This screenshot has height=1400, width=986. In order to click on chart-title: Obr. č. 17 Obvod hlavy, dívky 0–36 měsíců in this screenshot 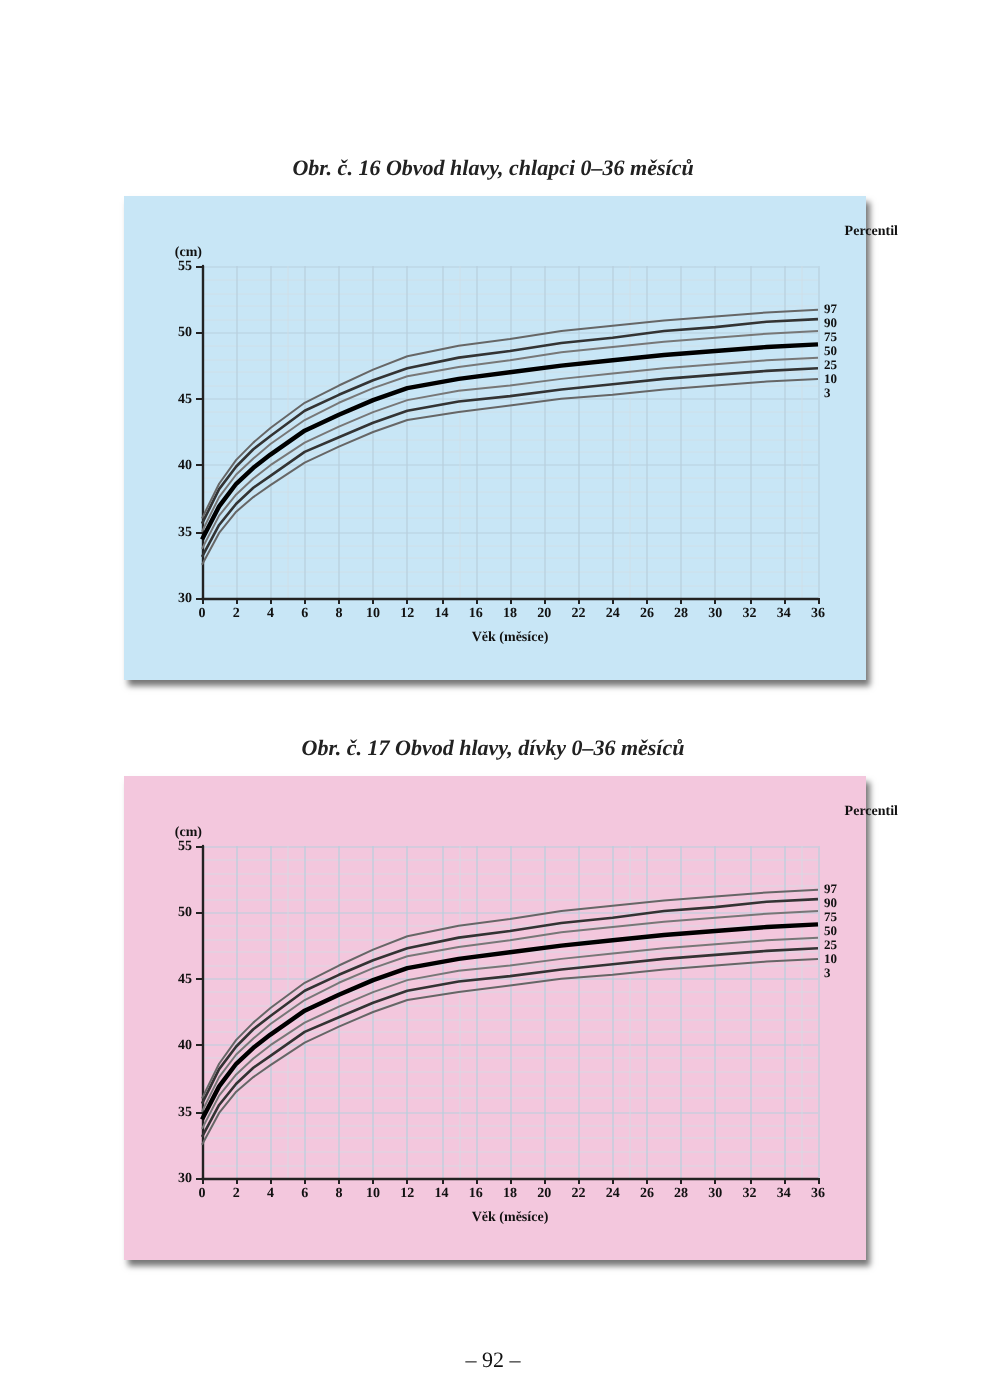, I will do `click(493, 749)`.